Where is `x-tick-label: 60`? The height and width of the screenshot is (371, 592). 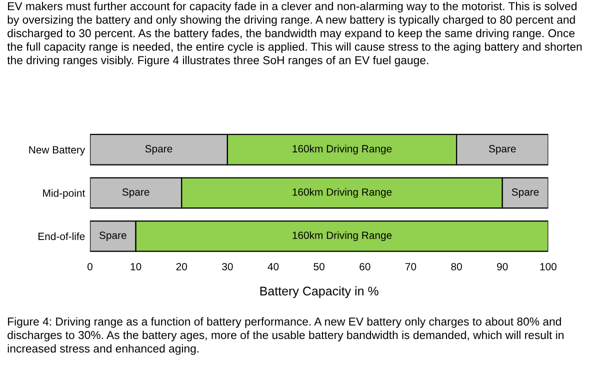
x-tick-label: 60 is located at coordinates (365, 266).